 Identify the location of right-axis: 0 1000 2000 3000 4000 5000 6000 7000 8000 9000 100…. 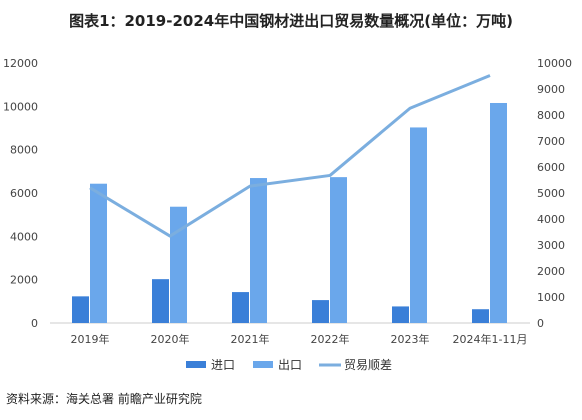
(554, 193).